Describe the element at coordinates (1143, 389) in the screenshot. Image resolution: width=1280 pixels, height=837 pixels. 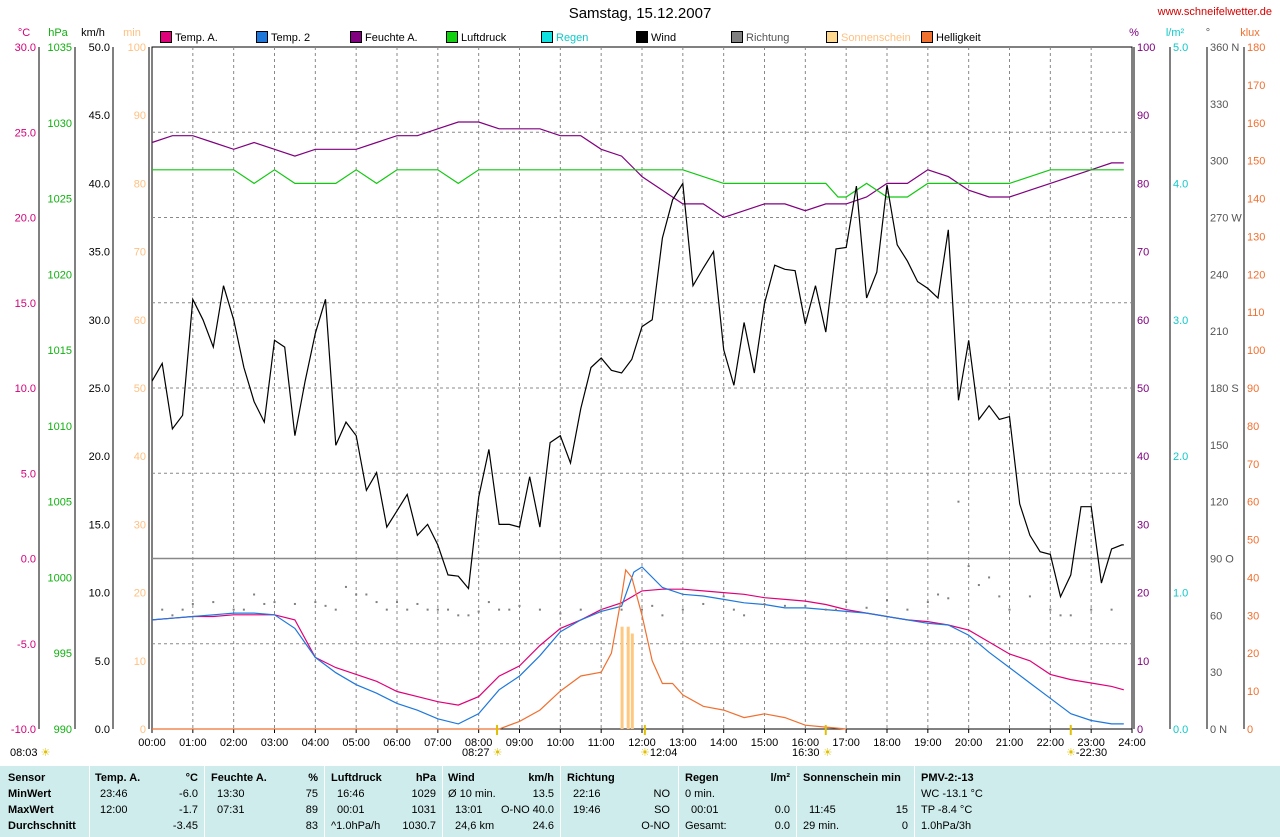
I see `axis-tick-label-humidity: 50` at that location.